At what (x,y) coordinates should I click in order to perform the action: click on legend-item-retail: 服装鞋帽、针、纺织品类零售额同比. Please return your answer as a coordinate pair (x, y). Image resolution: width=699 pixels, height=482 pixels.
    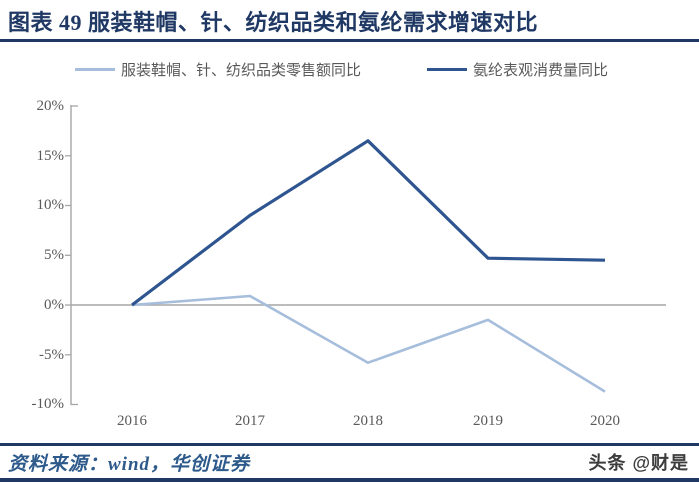
    Looking at the image, I should click on (218, 69).